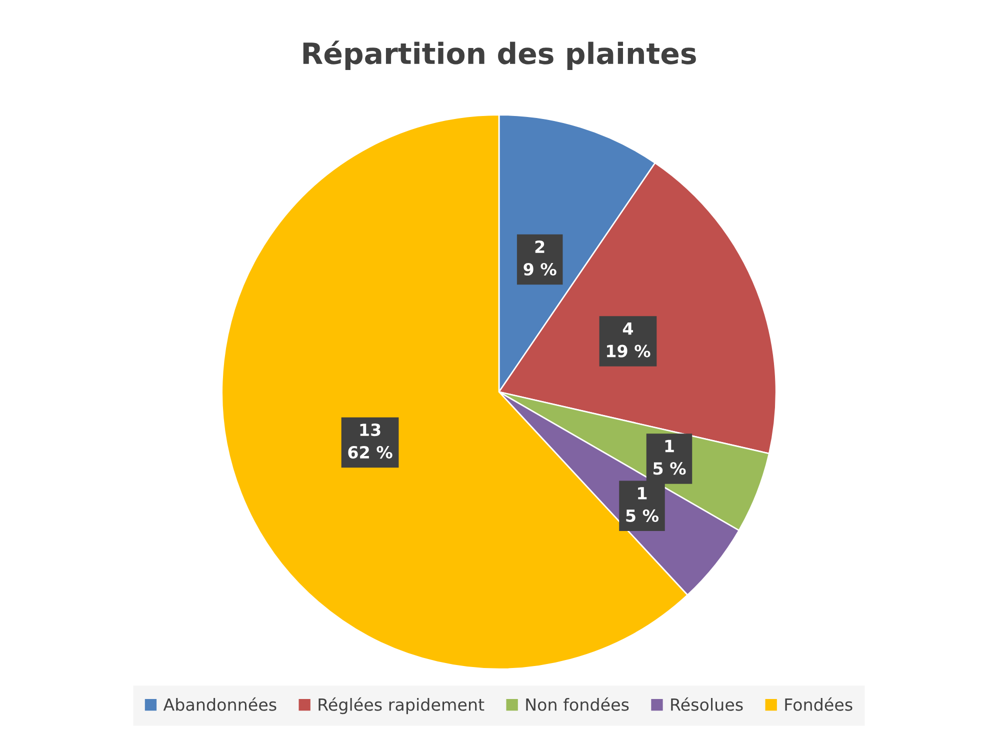 This screenshot has width=998, height=738. Describe the element at coordinates (401, 705) in the screenshot. I see `legend-label: Réglées rapidement` at that location.